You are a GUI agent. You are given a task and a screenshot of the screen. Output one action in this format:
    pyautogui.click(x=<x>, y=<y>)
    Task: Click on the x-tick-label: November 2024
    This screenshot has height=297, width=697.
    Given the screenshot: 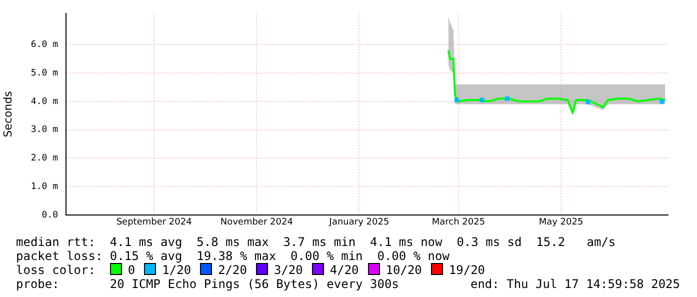 What is the action you would take?
    pyautogui.click(x=257, y=223)
    